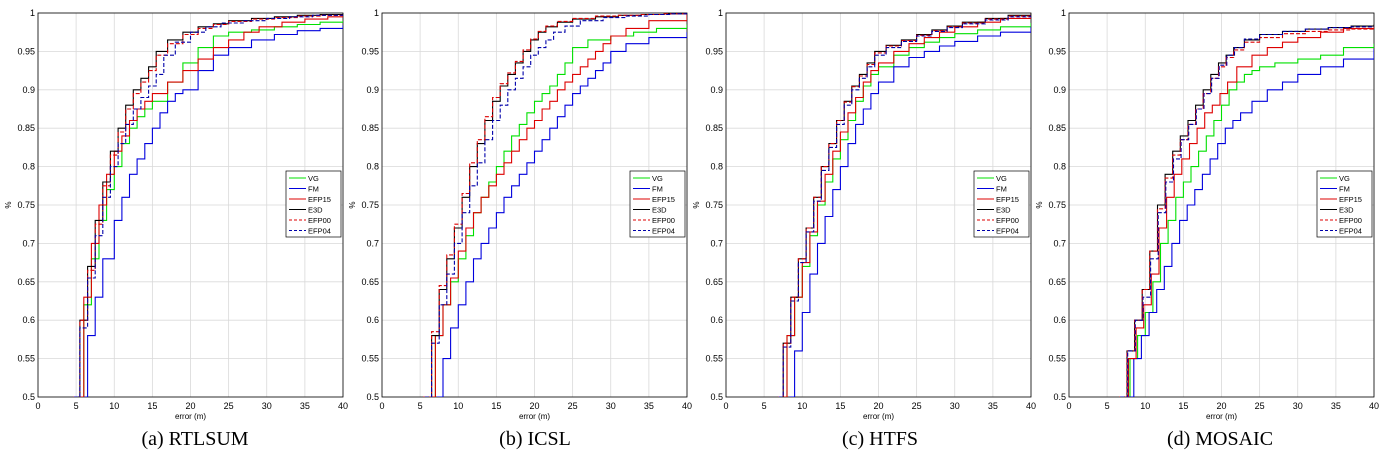 The image size is (1385, 464). Describe the element at coordinates (880, 439) in the screenshot. I see `caption-c: (c) HTFS` at that location.